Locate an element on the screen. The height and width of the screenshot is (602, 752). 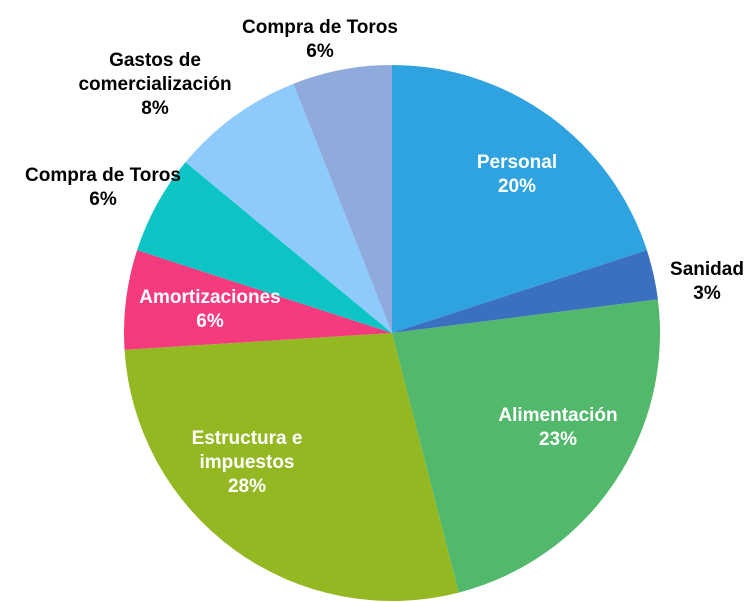
category-label: Estructura e impuestos is located at coordinates (247, 450).